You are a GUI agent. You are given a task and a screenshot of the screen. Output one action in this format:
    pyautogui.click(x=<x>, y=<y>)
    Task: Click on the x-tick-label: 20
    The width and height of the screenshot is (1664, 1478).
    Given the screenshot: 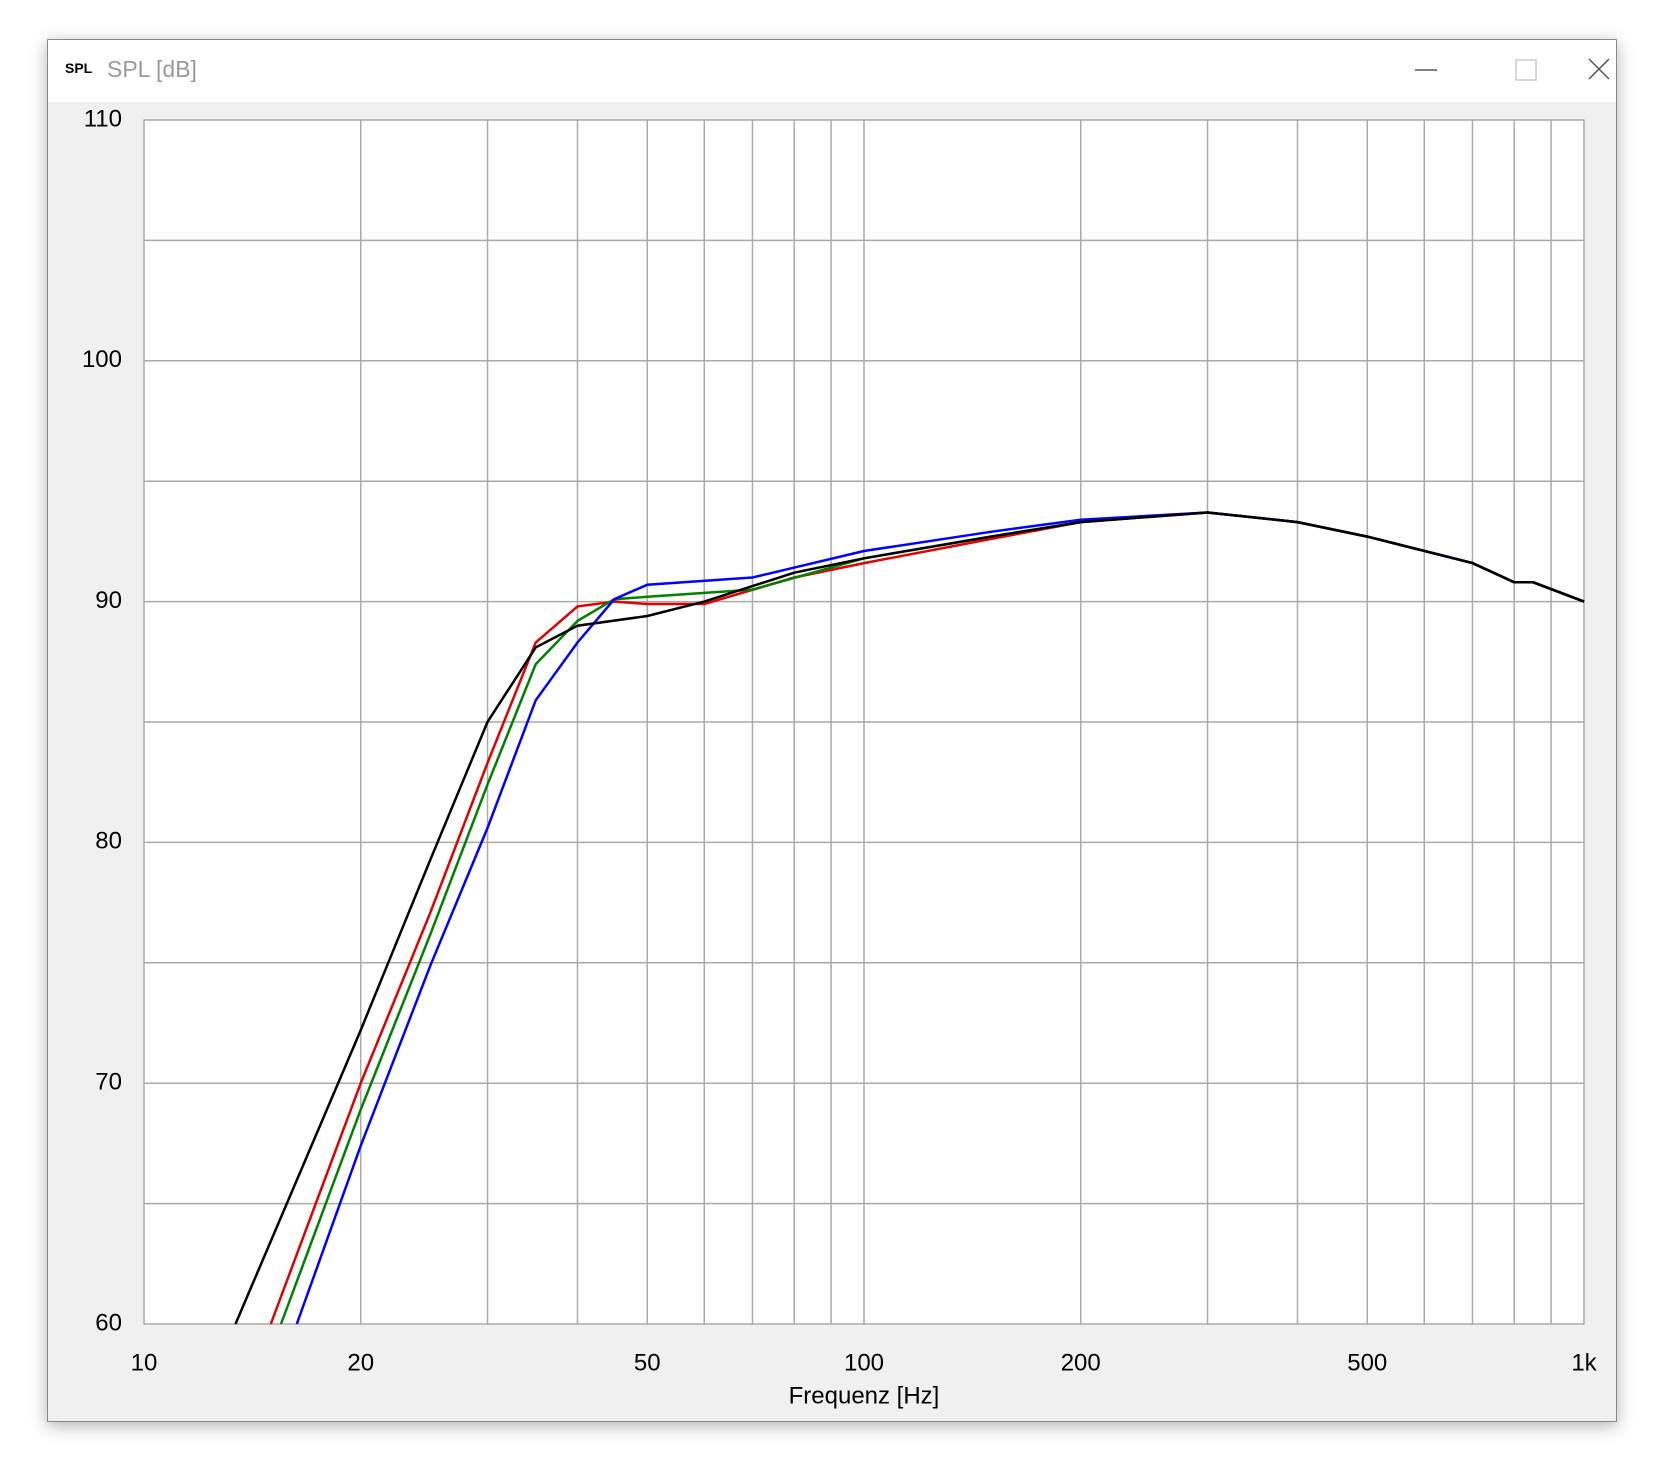 What is the action you would take?
    pyautogui.click(x=360, y=1362)
    